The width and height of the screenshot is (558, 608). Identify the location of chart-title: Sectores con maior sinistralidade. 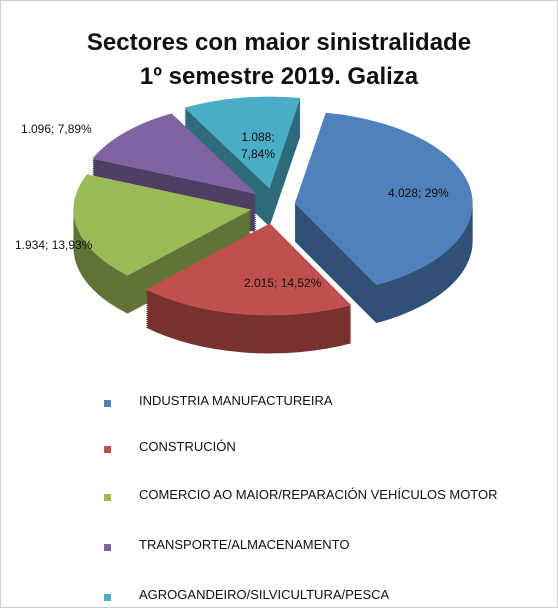
(279, 42).